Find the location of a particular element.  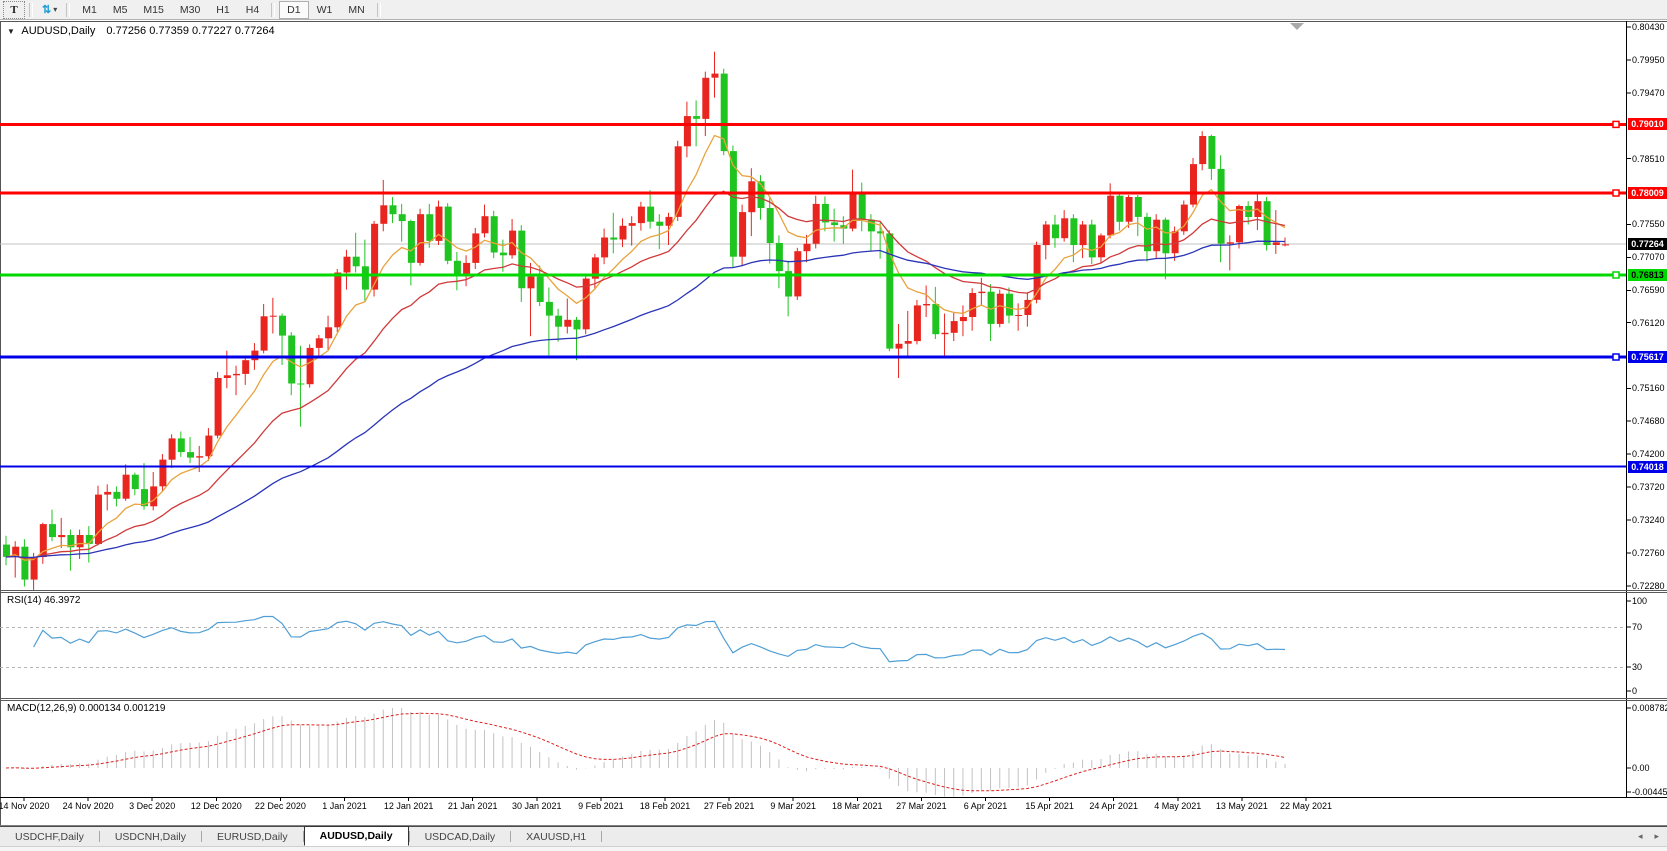

price-line-badge-0.74018: 0.74018 is located at coordinates (1647, 466).